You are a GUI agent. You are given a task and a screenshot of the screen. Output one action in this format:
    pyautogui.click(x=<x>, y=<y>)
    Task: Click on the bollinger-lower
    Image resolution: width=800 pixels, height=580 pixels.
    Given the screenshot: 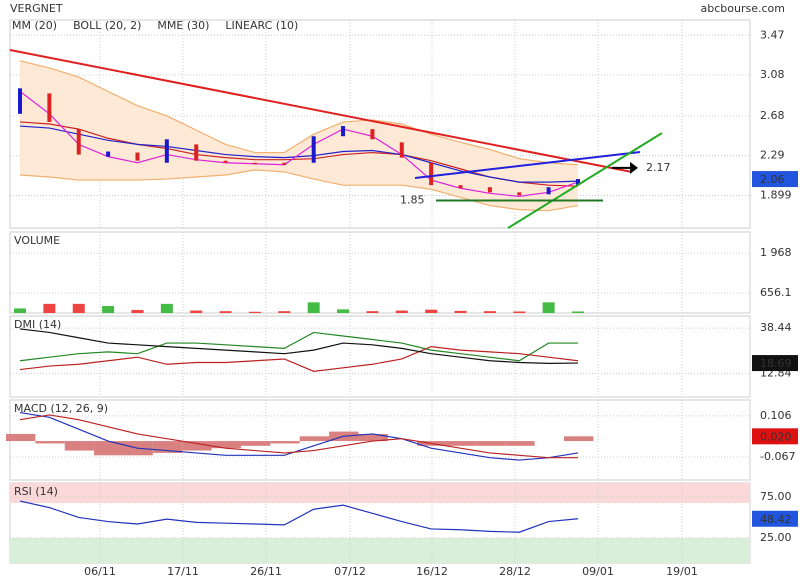 What is the action you would take?
    pyautogui.click(x=299, y=190)
    